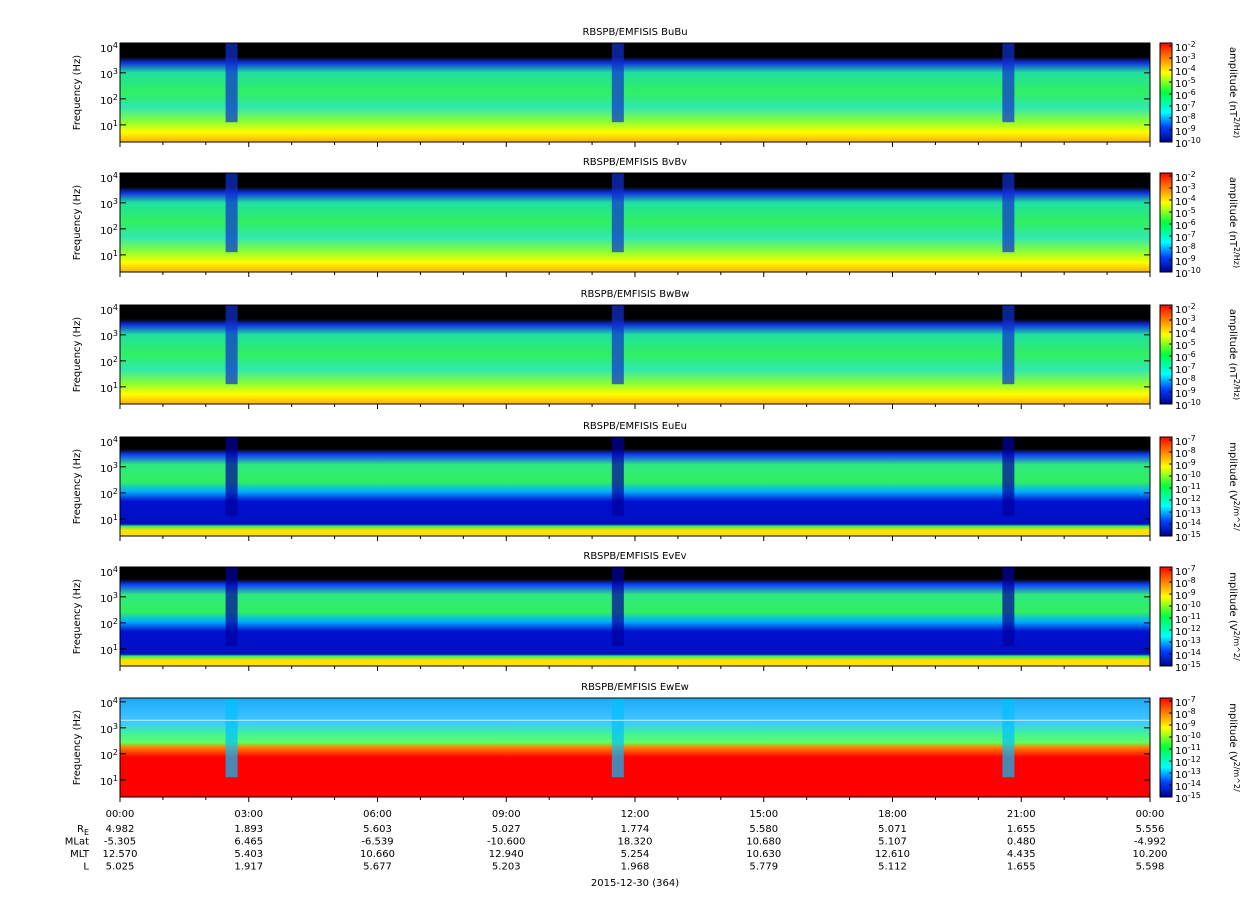 This screenshot has width=1248, height=899. What do you see at coordinates (248, 842) in the screenshot?
I see `ephemeris-value: 6.465` at bounding box center [248, 842].